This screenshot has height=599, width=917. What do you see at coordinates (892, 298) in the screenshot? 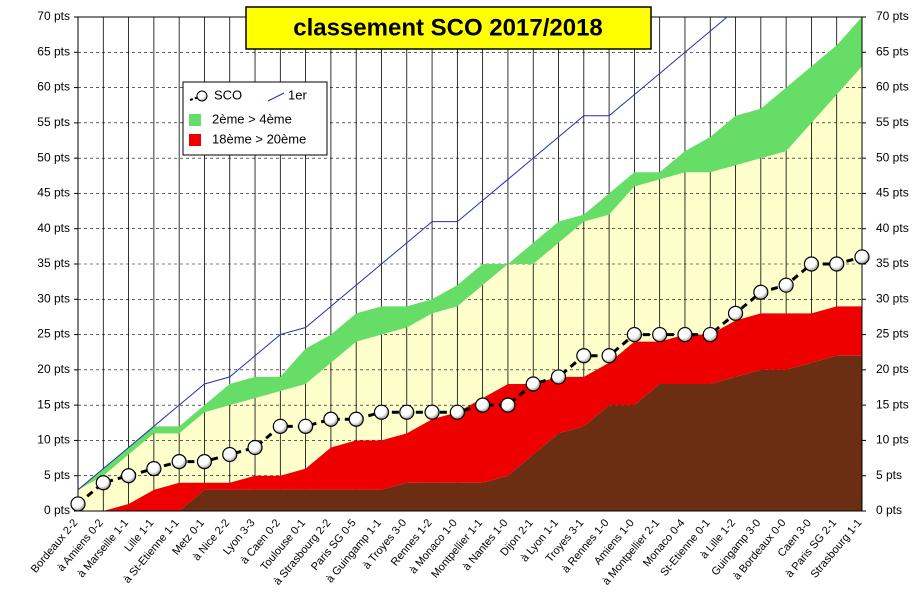
I see `y2-tick-label: 30 pts` at bounding box center [892, 298].